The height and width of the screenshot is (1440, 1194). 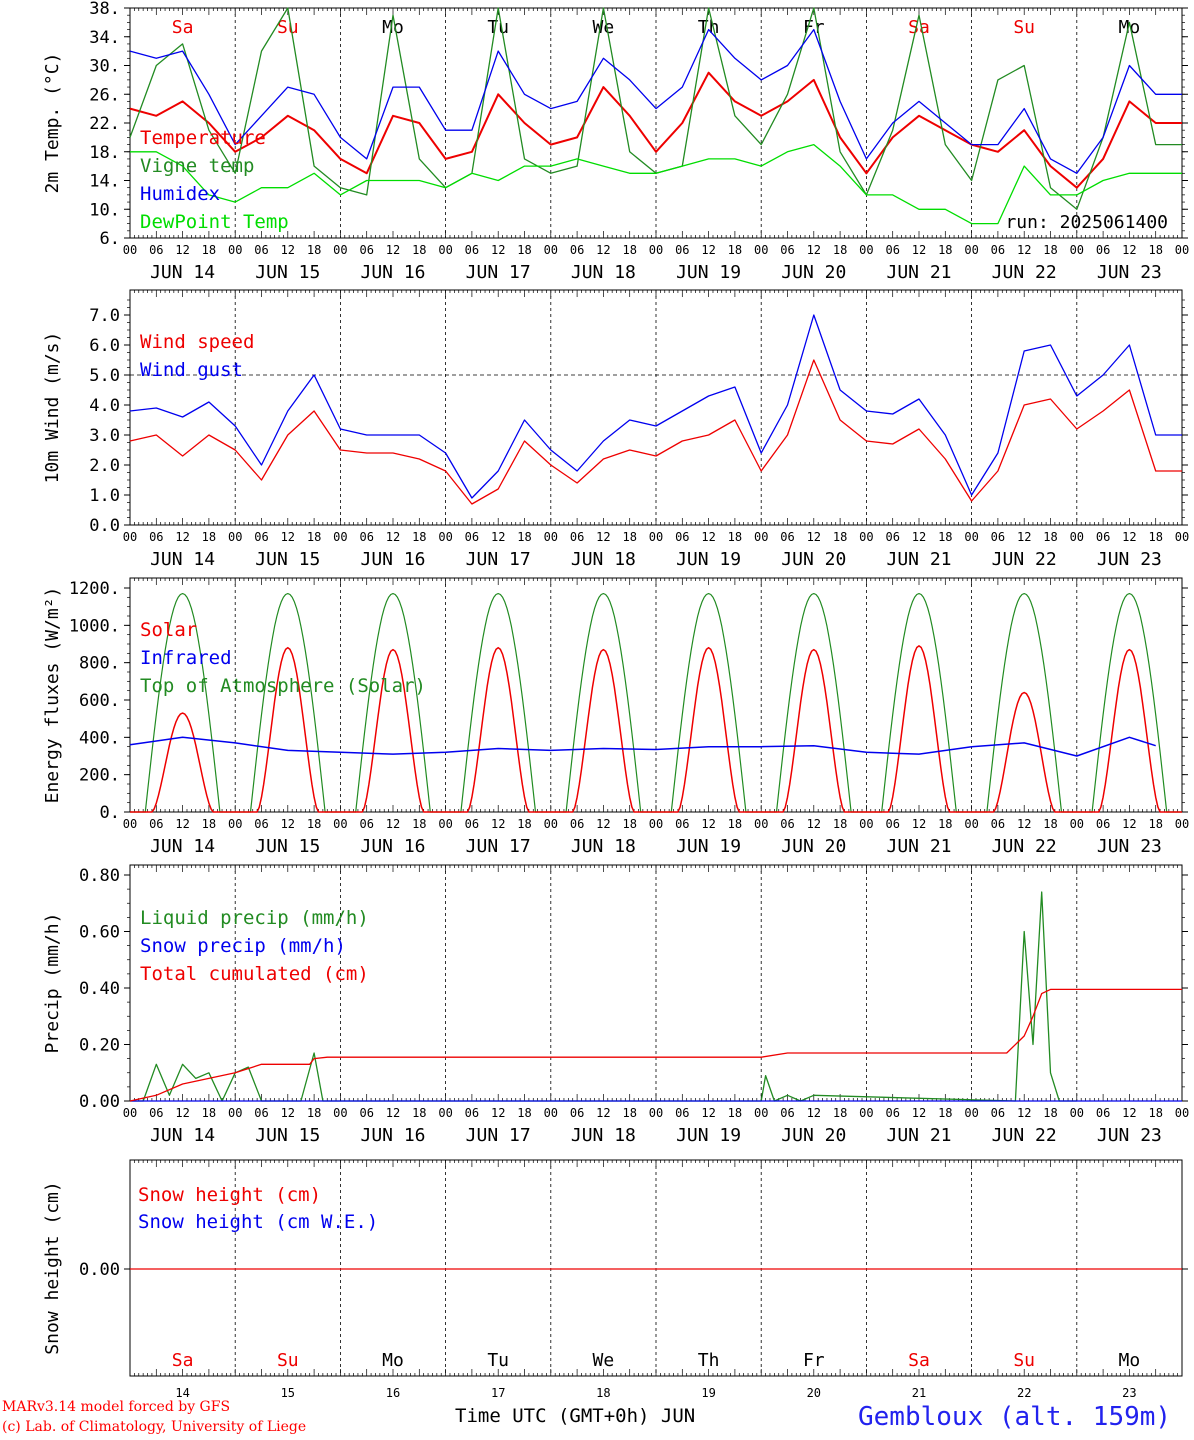 I want to click on y-axis-label: Energy fluxes (W/m²), so click(x=52, y=695).